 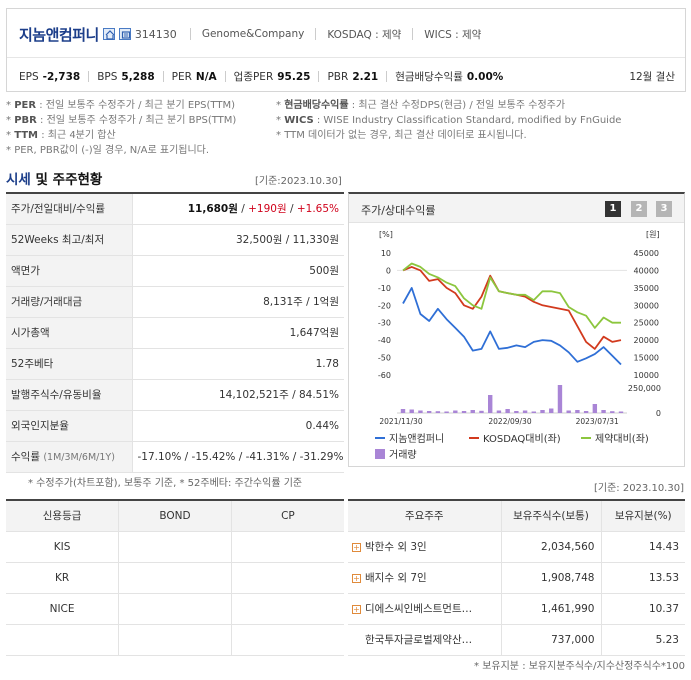 I want to click on left-tick-label: -60, so click(x=384, y=375).